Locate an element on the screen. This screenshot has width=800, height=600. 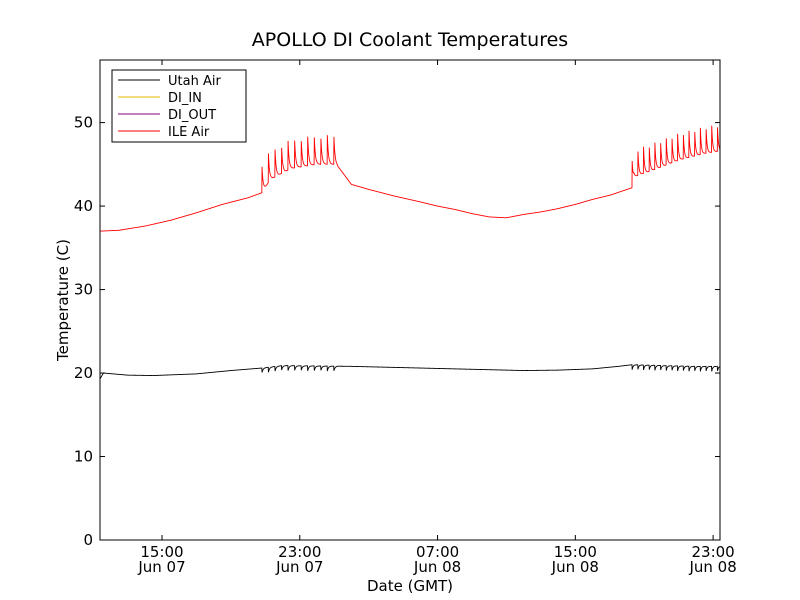
y-tick-label: 20 is located at coordinates (83, 373).